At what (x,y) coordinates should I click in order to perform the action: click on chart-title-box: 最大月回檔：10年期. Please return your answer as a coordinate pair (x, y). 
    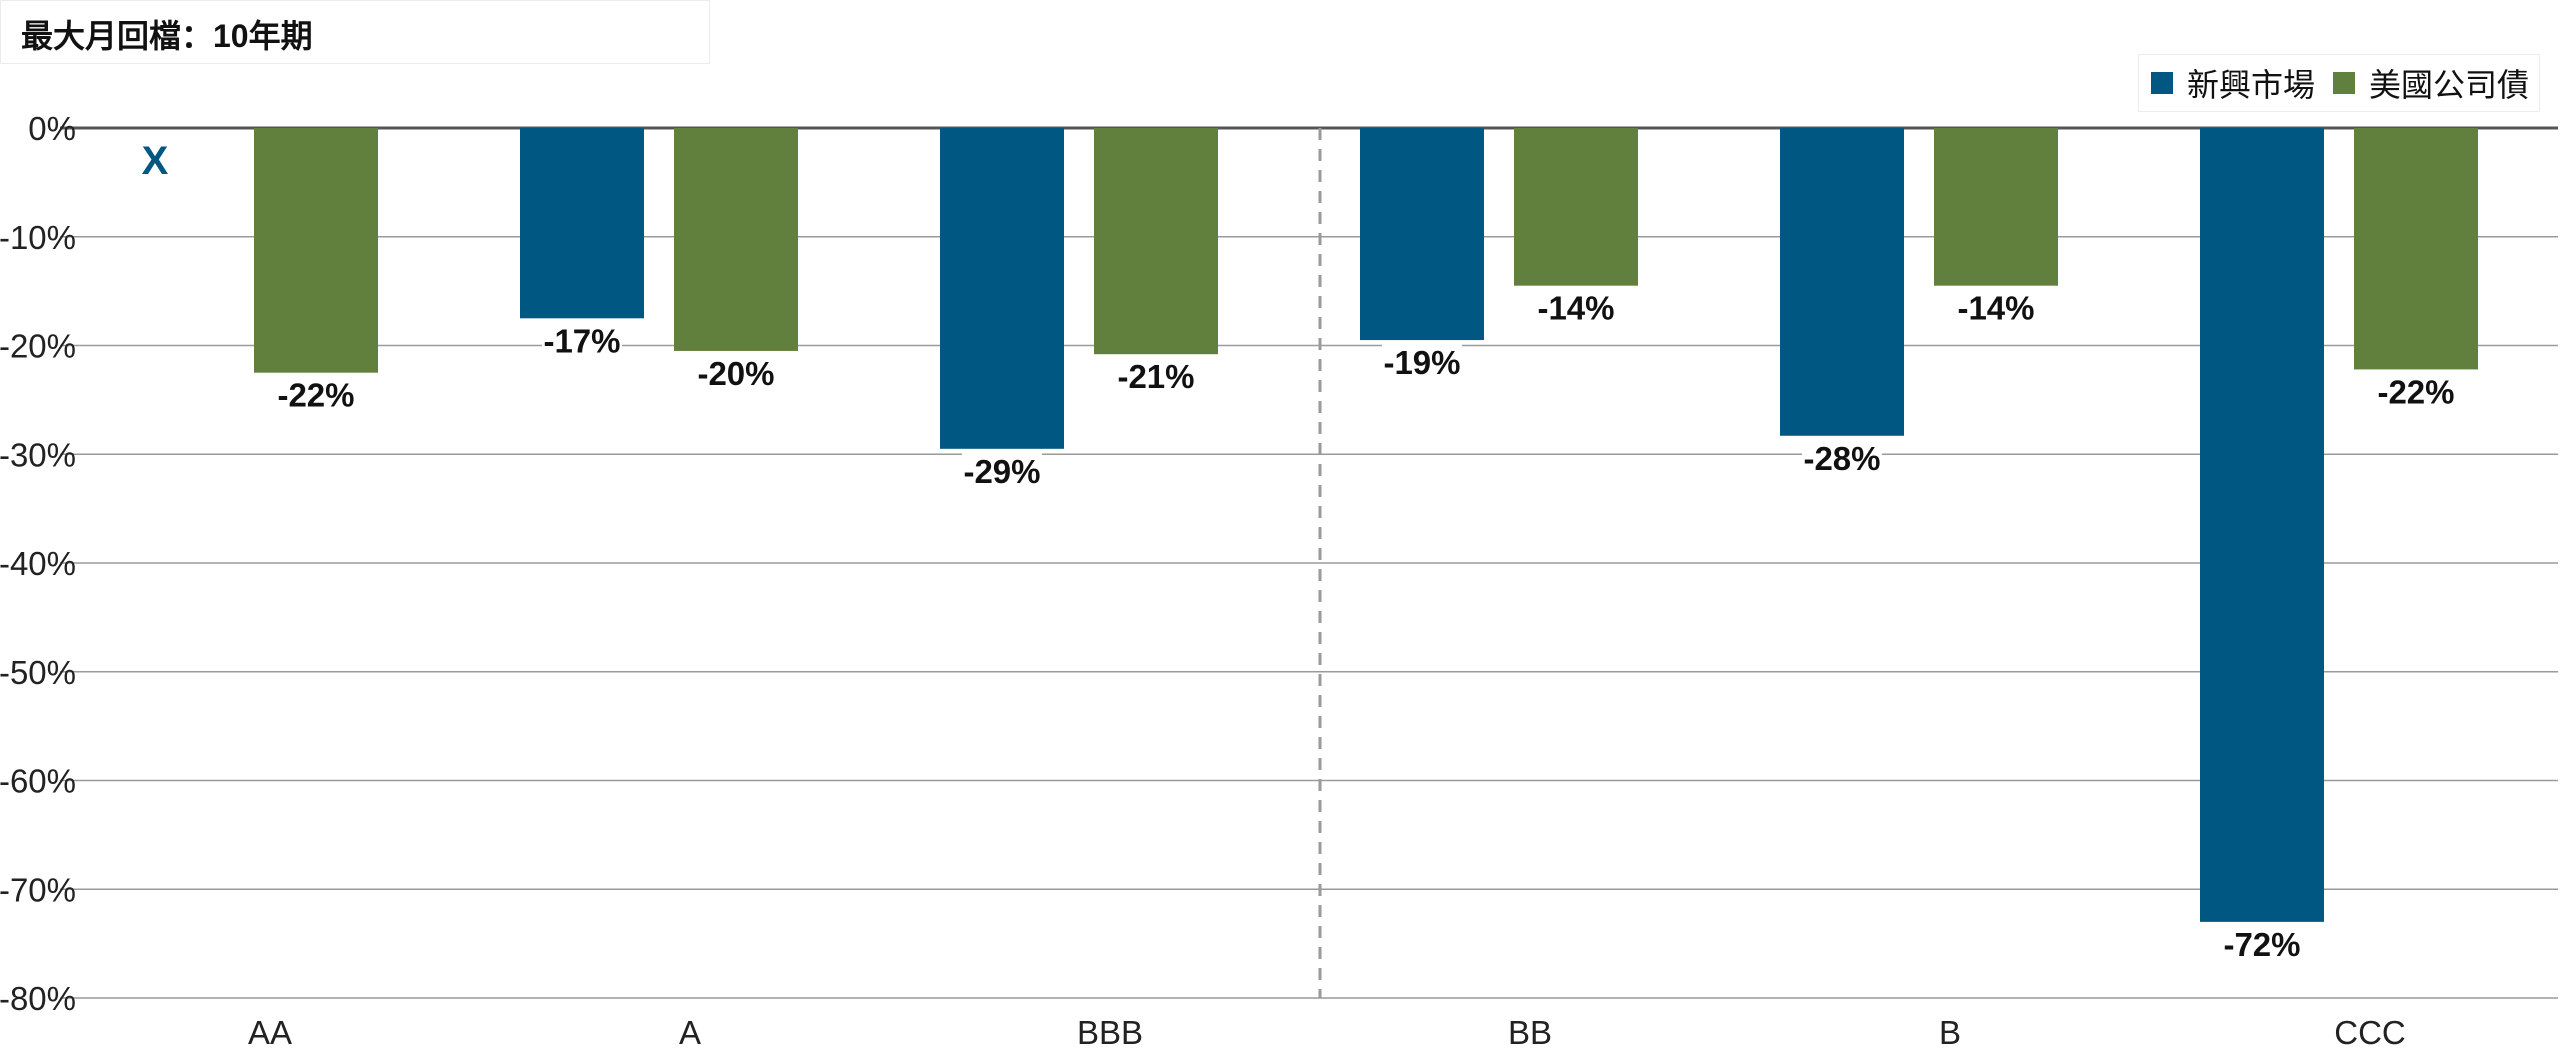
    Looking at the image, I should click on (355, 32).